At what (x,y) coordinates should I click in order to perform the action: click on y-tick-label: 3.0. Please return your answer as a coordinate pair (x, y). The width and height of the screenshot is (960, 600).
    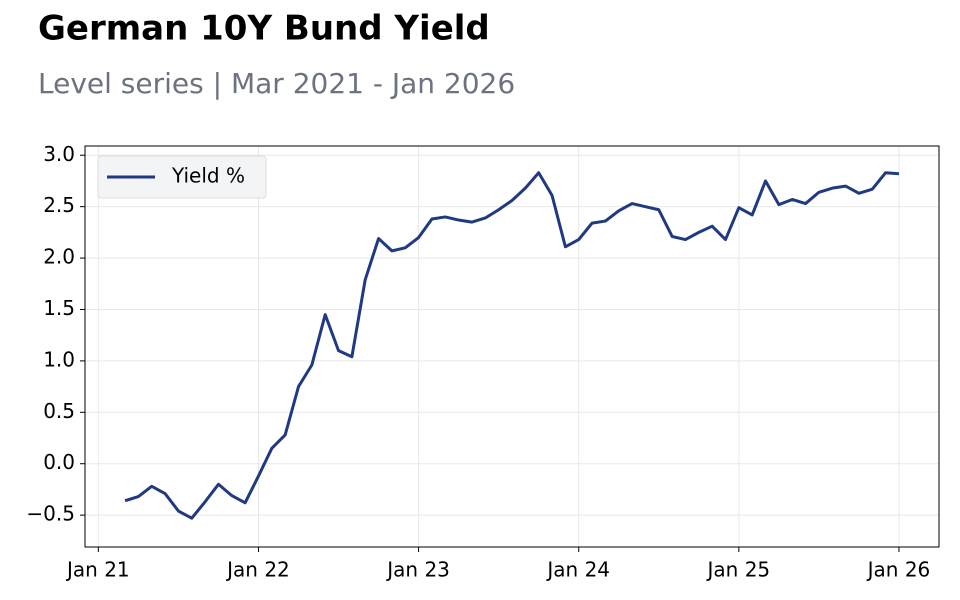
    Looking at the image, I should click on (59, 154).